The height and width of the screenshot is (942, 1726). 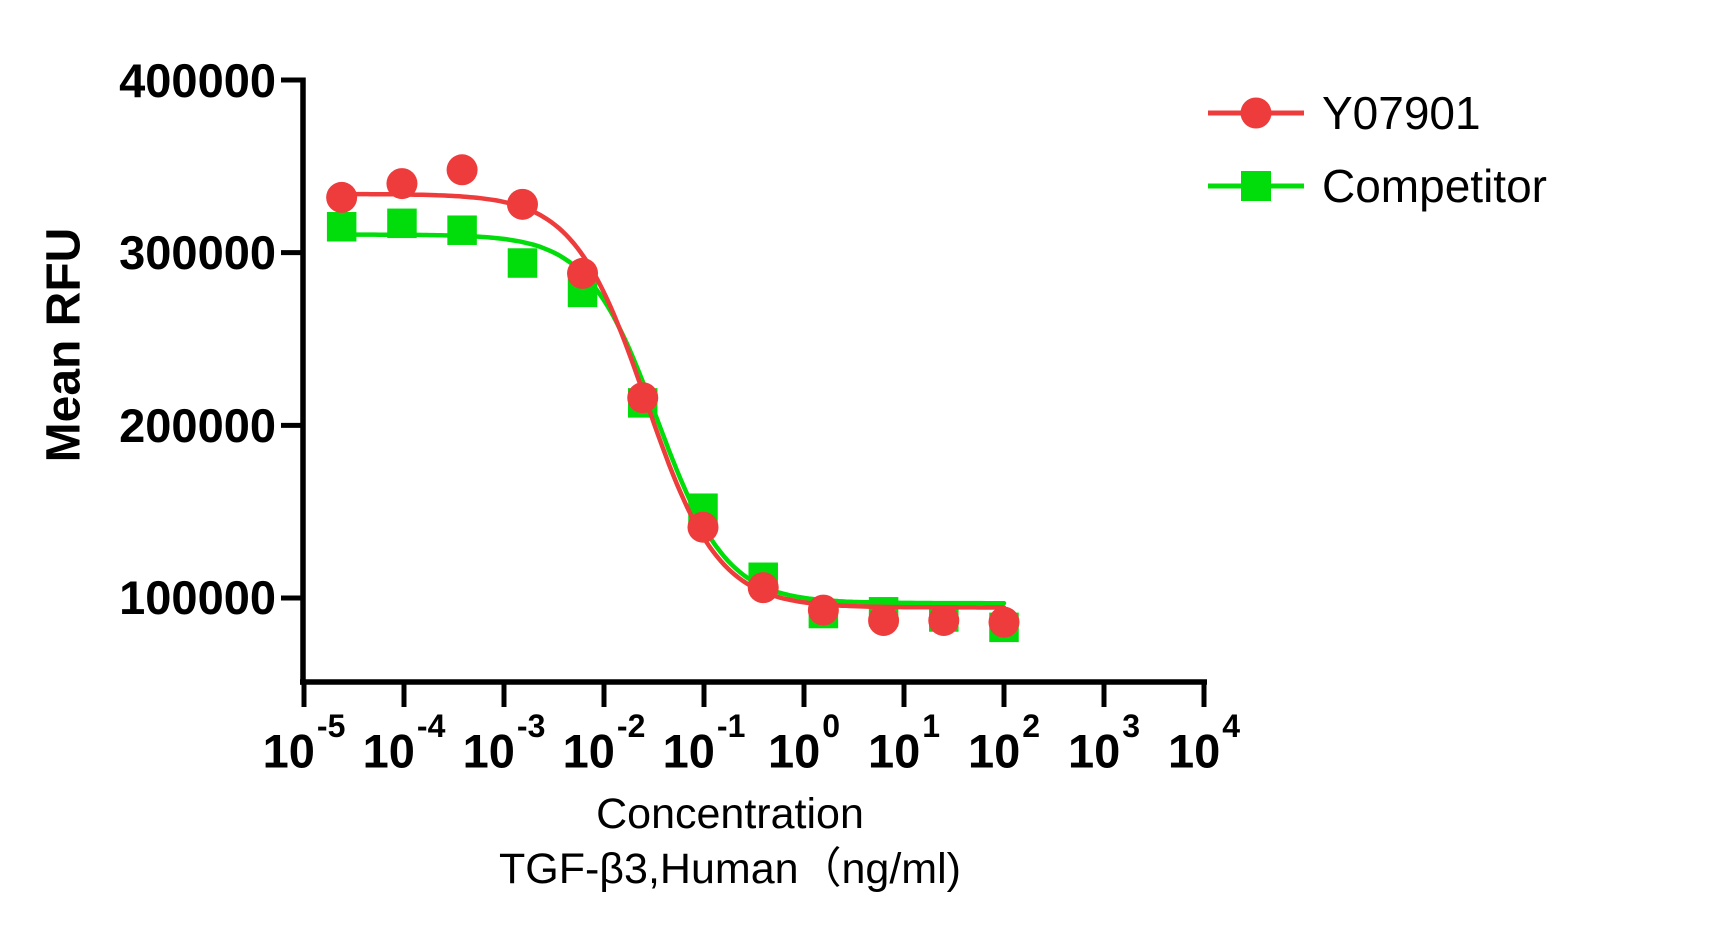 I want to click on x-tick-exponent: -2, so click(x=631, y=726).